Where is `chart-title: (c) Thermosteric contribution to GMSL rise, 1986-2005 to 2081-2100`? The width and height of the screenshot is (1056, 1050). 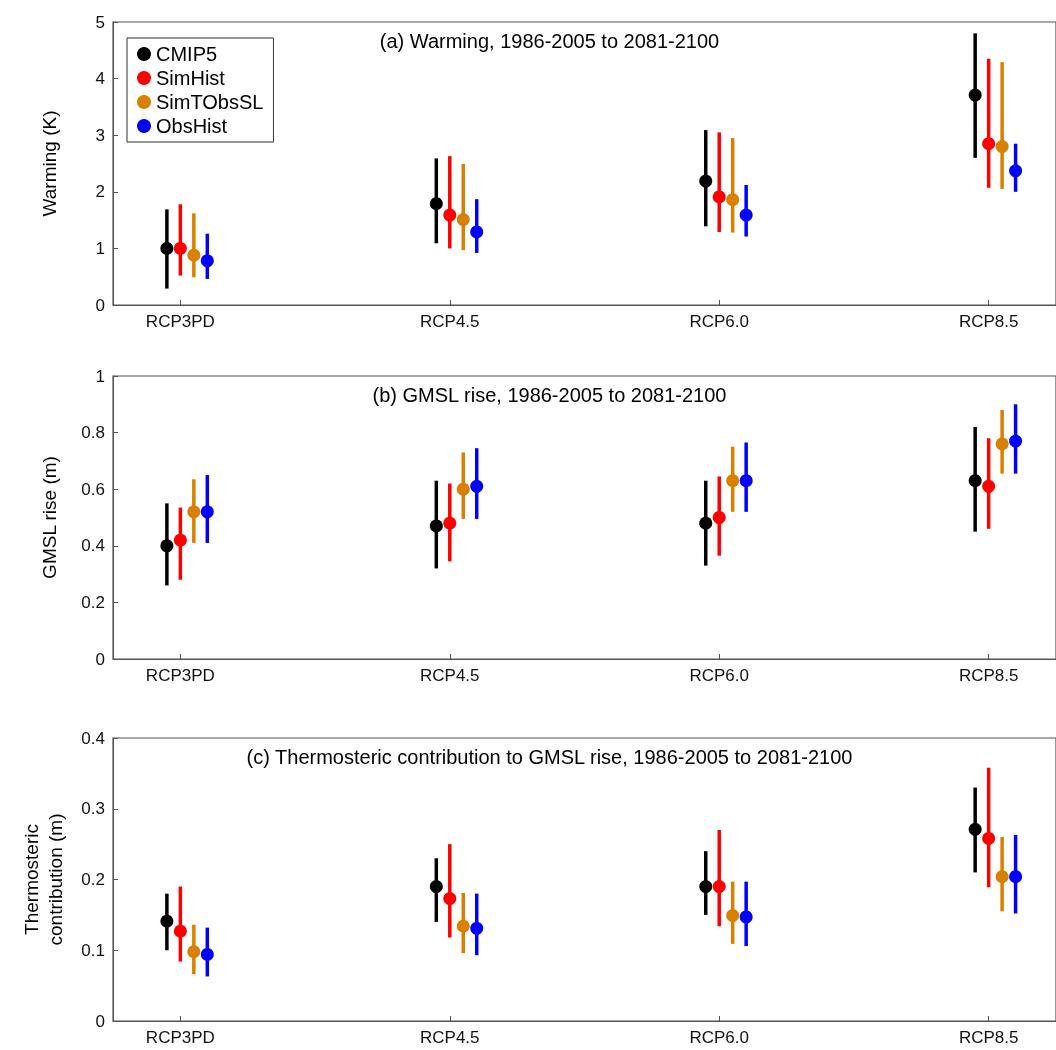 chart-title: (c) Thermosteric contribution to GMSL rise, 1986-2005 to 2081-2100 is located at coordinates (549, 757).